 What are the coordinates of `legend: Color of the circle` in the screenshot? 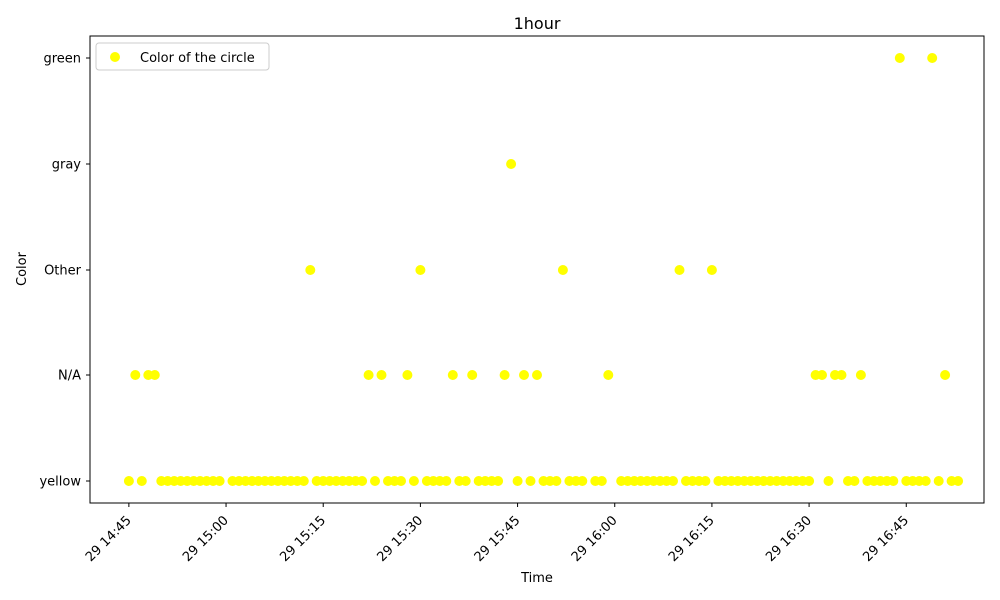 It's located at (182, 56).